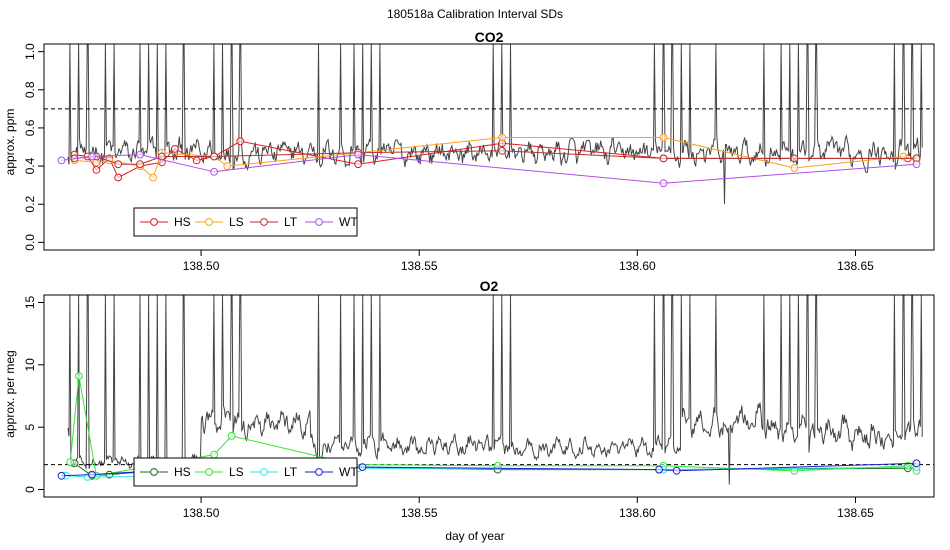  I want to click on co2-series, so click(489, 160).